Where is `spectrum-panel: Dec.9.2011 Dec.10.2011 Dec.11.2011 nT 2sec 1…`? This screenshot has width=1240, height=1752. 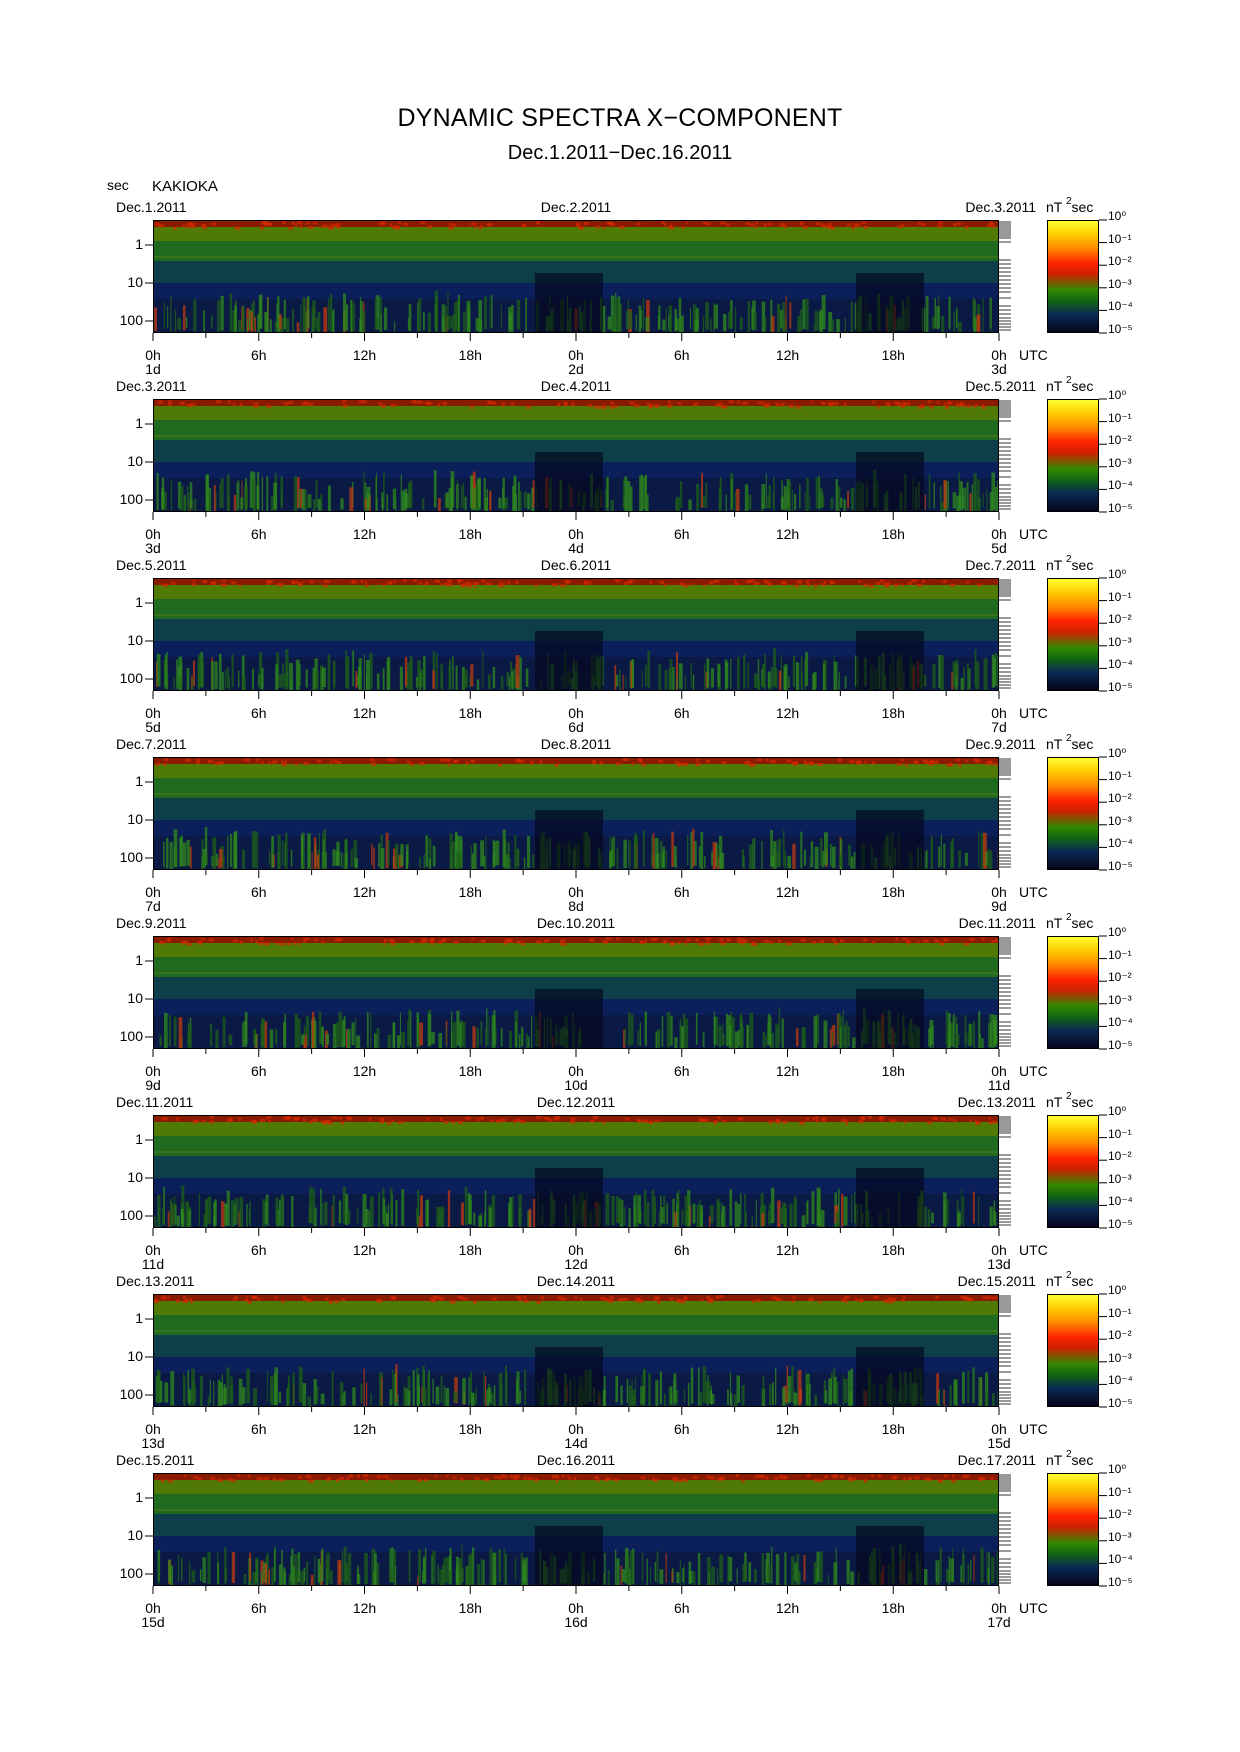
spectrum-panel: Dec.9.2011 Dec.10.2011 Dec.11.2011 nT 2sec 1… is located at coordinates (620, 1004).